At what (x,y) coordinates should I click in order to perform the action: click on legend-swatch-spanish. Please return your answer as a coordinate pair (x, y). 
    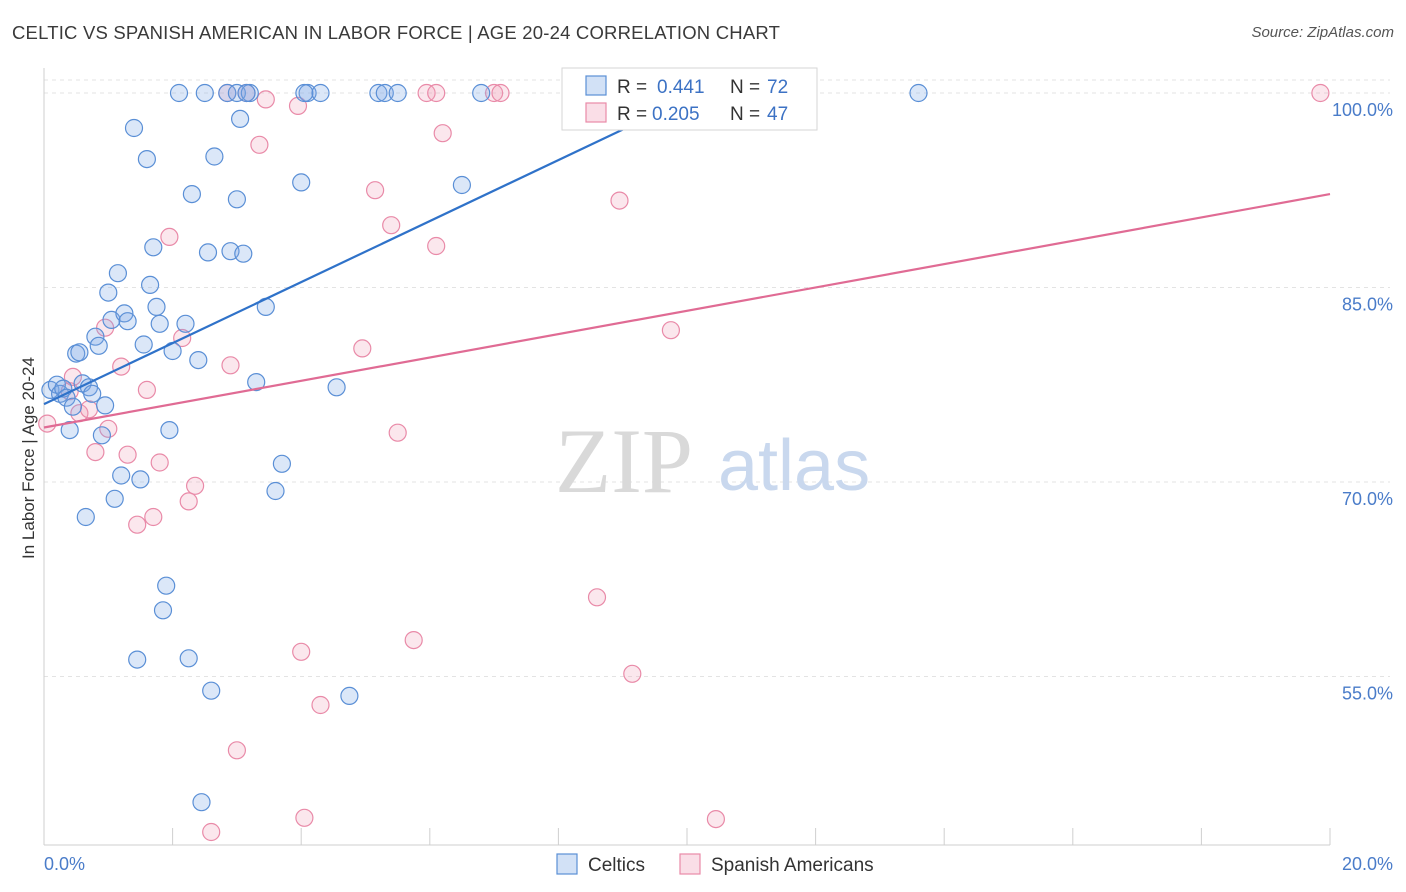
    Looking at the image, I should click on (596, 112).